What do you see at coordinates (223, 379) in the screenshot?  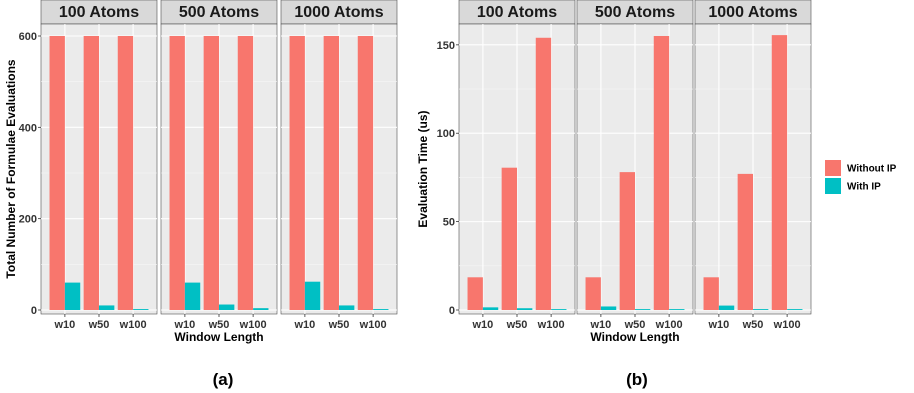 I see `subfigure-caption: (a)` at bounding box center [223, 379].